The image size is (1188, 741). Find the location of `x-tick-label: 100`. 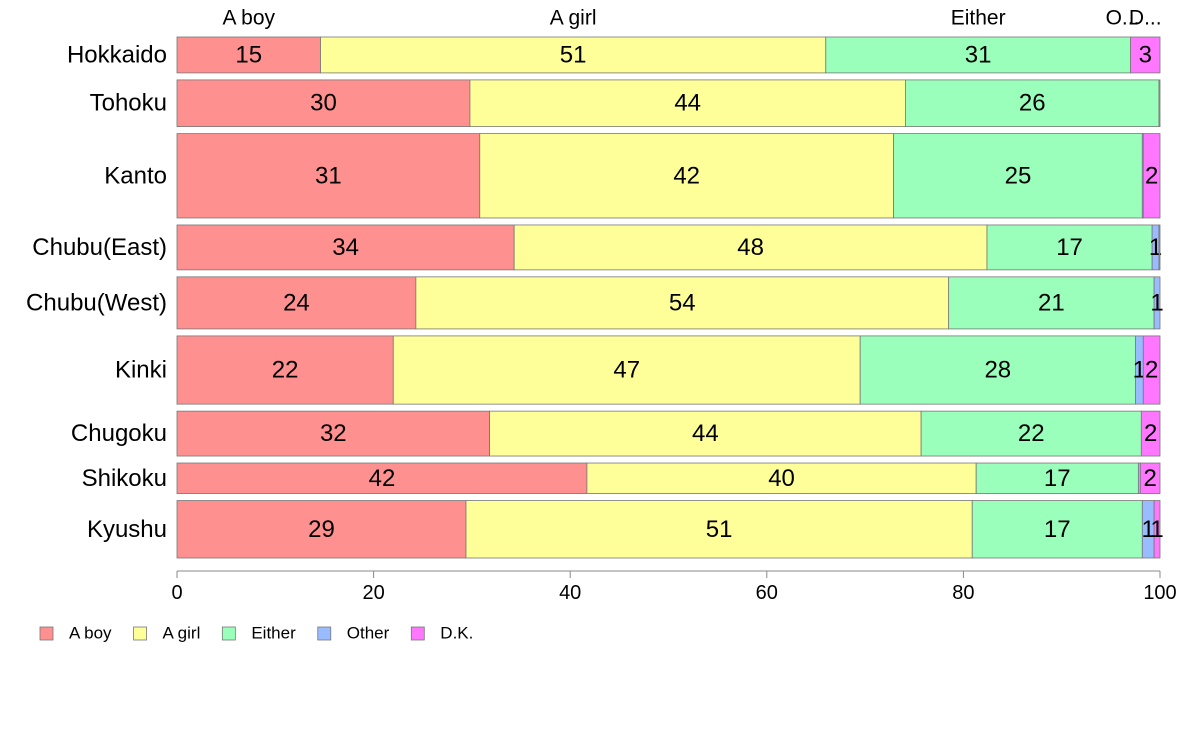

x-tick-label: 100 is located at coordinates (1159, 593).